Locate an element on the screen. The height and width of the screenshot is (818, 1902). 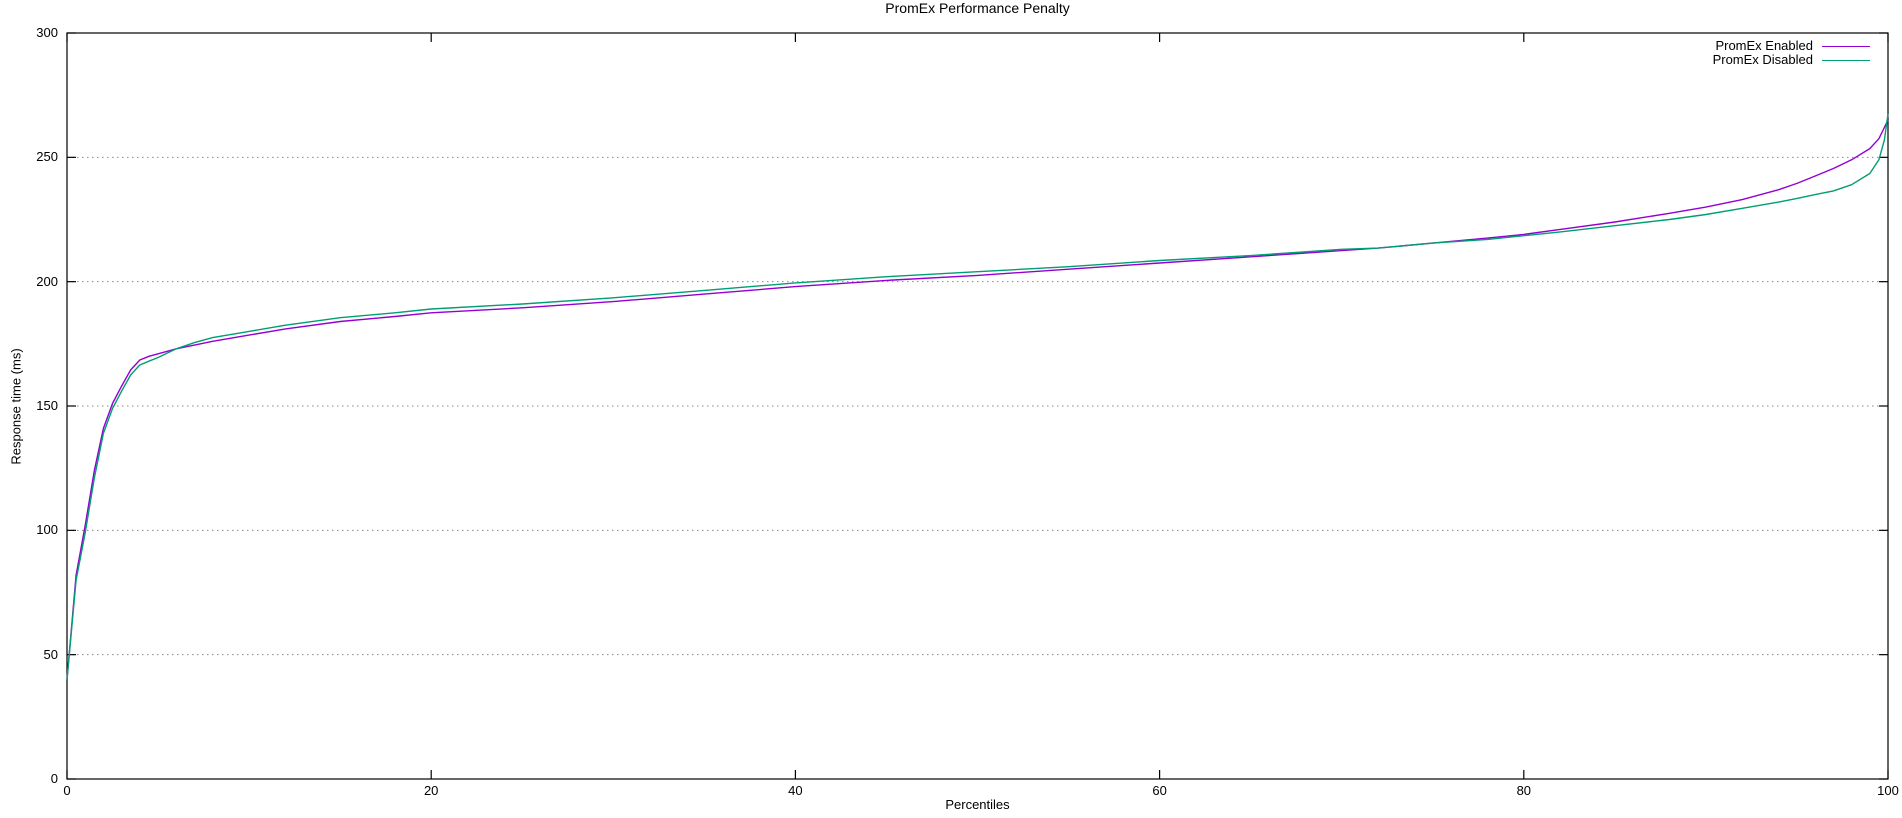
x-tick-label-40: 40 is located at coordinates (795, 790).